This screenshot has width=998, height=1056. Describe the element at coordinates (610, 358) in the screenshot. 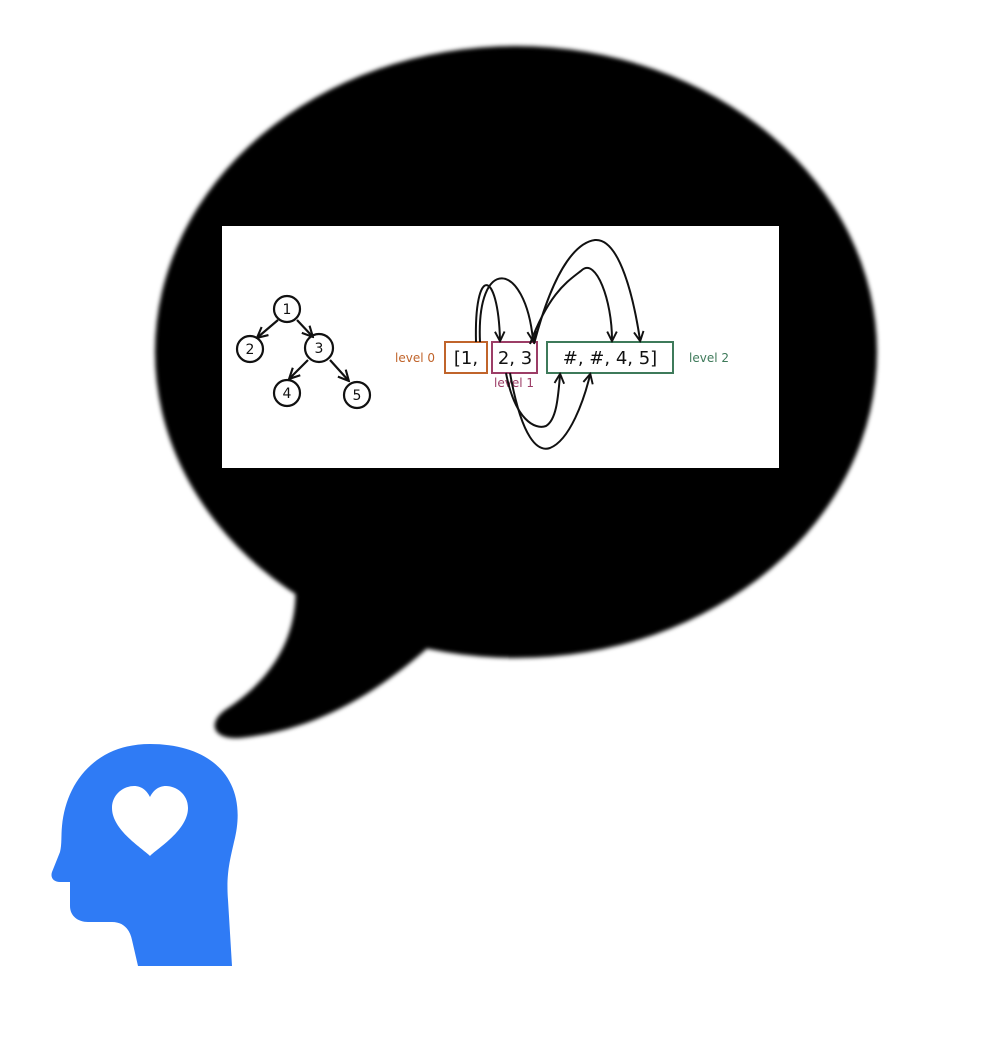

I see `array-tail-text: #, #, 4, 5]` at that location.